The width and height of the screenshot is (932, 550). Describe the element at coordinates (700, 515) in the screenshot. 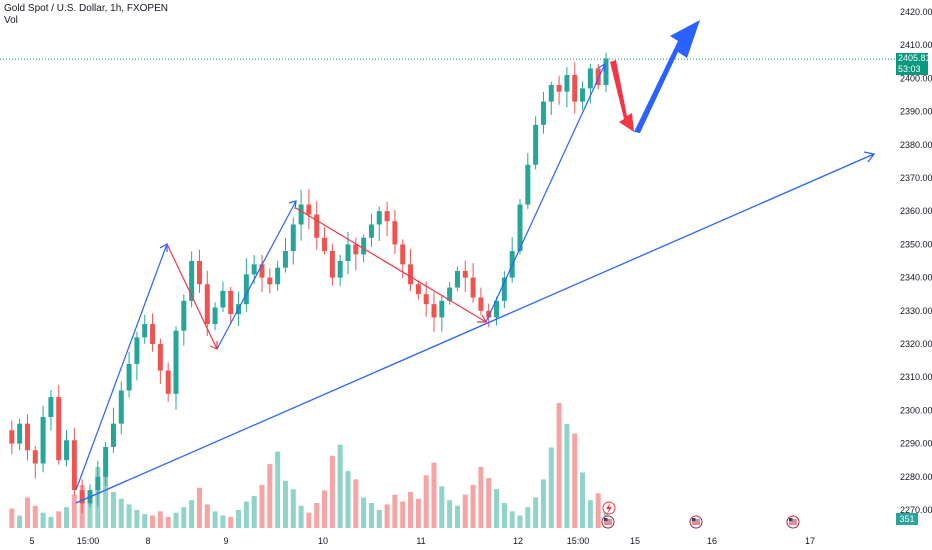

I see `event-icons` at that location.